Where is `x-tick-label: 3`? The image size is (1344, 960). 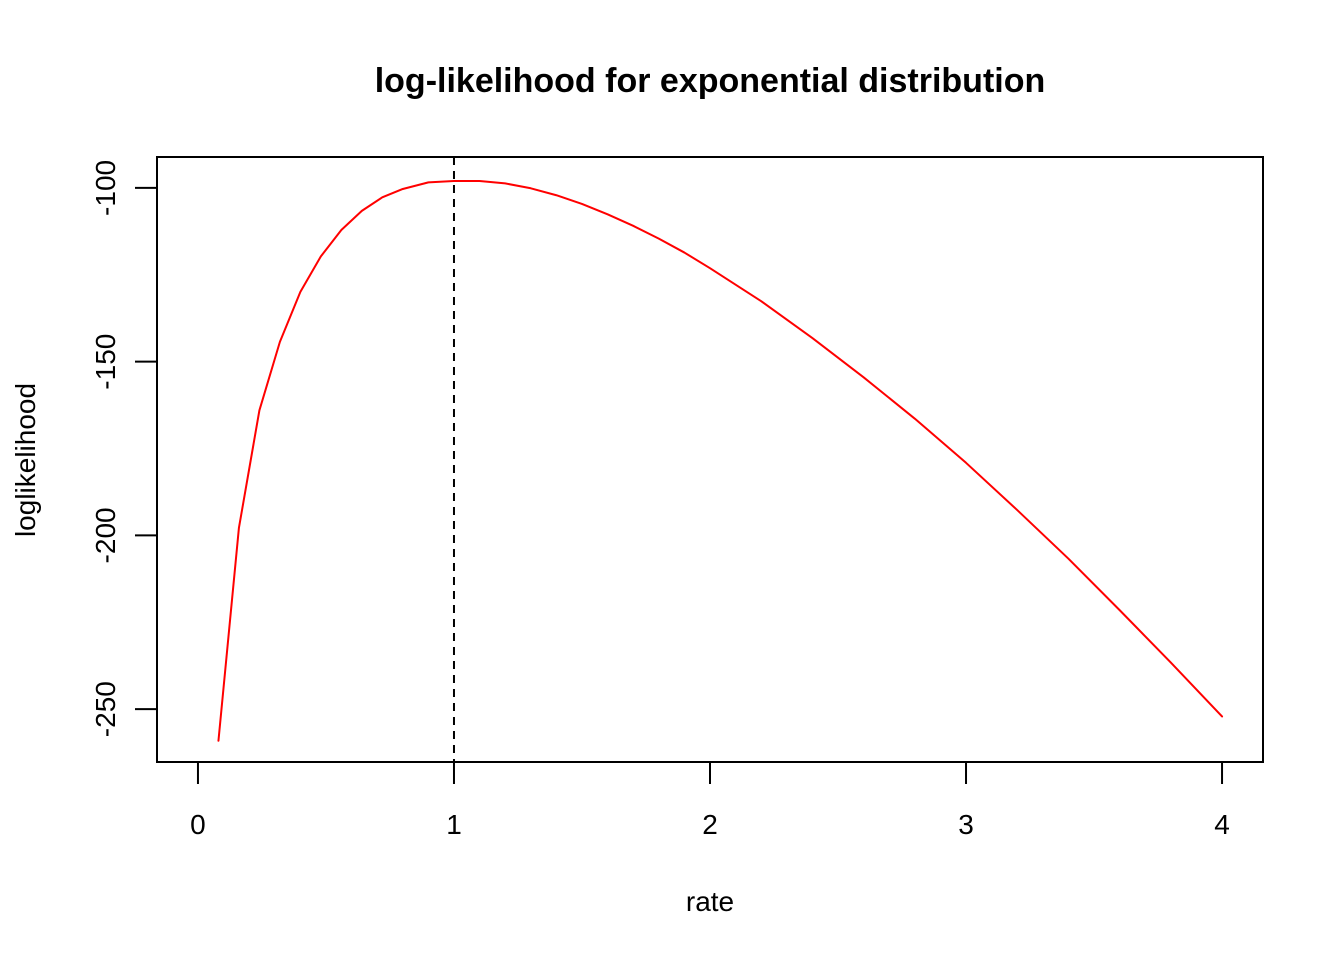 x-tick-label: 3 is located at coordinates (966, 824).